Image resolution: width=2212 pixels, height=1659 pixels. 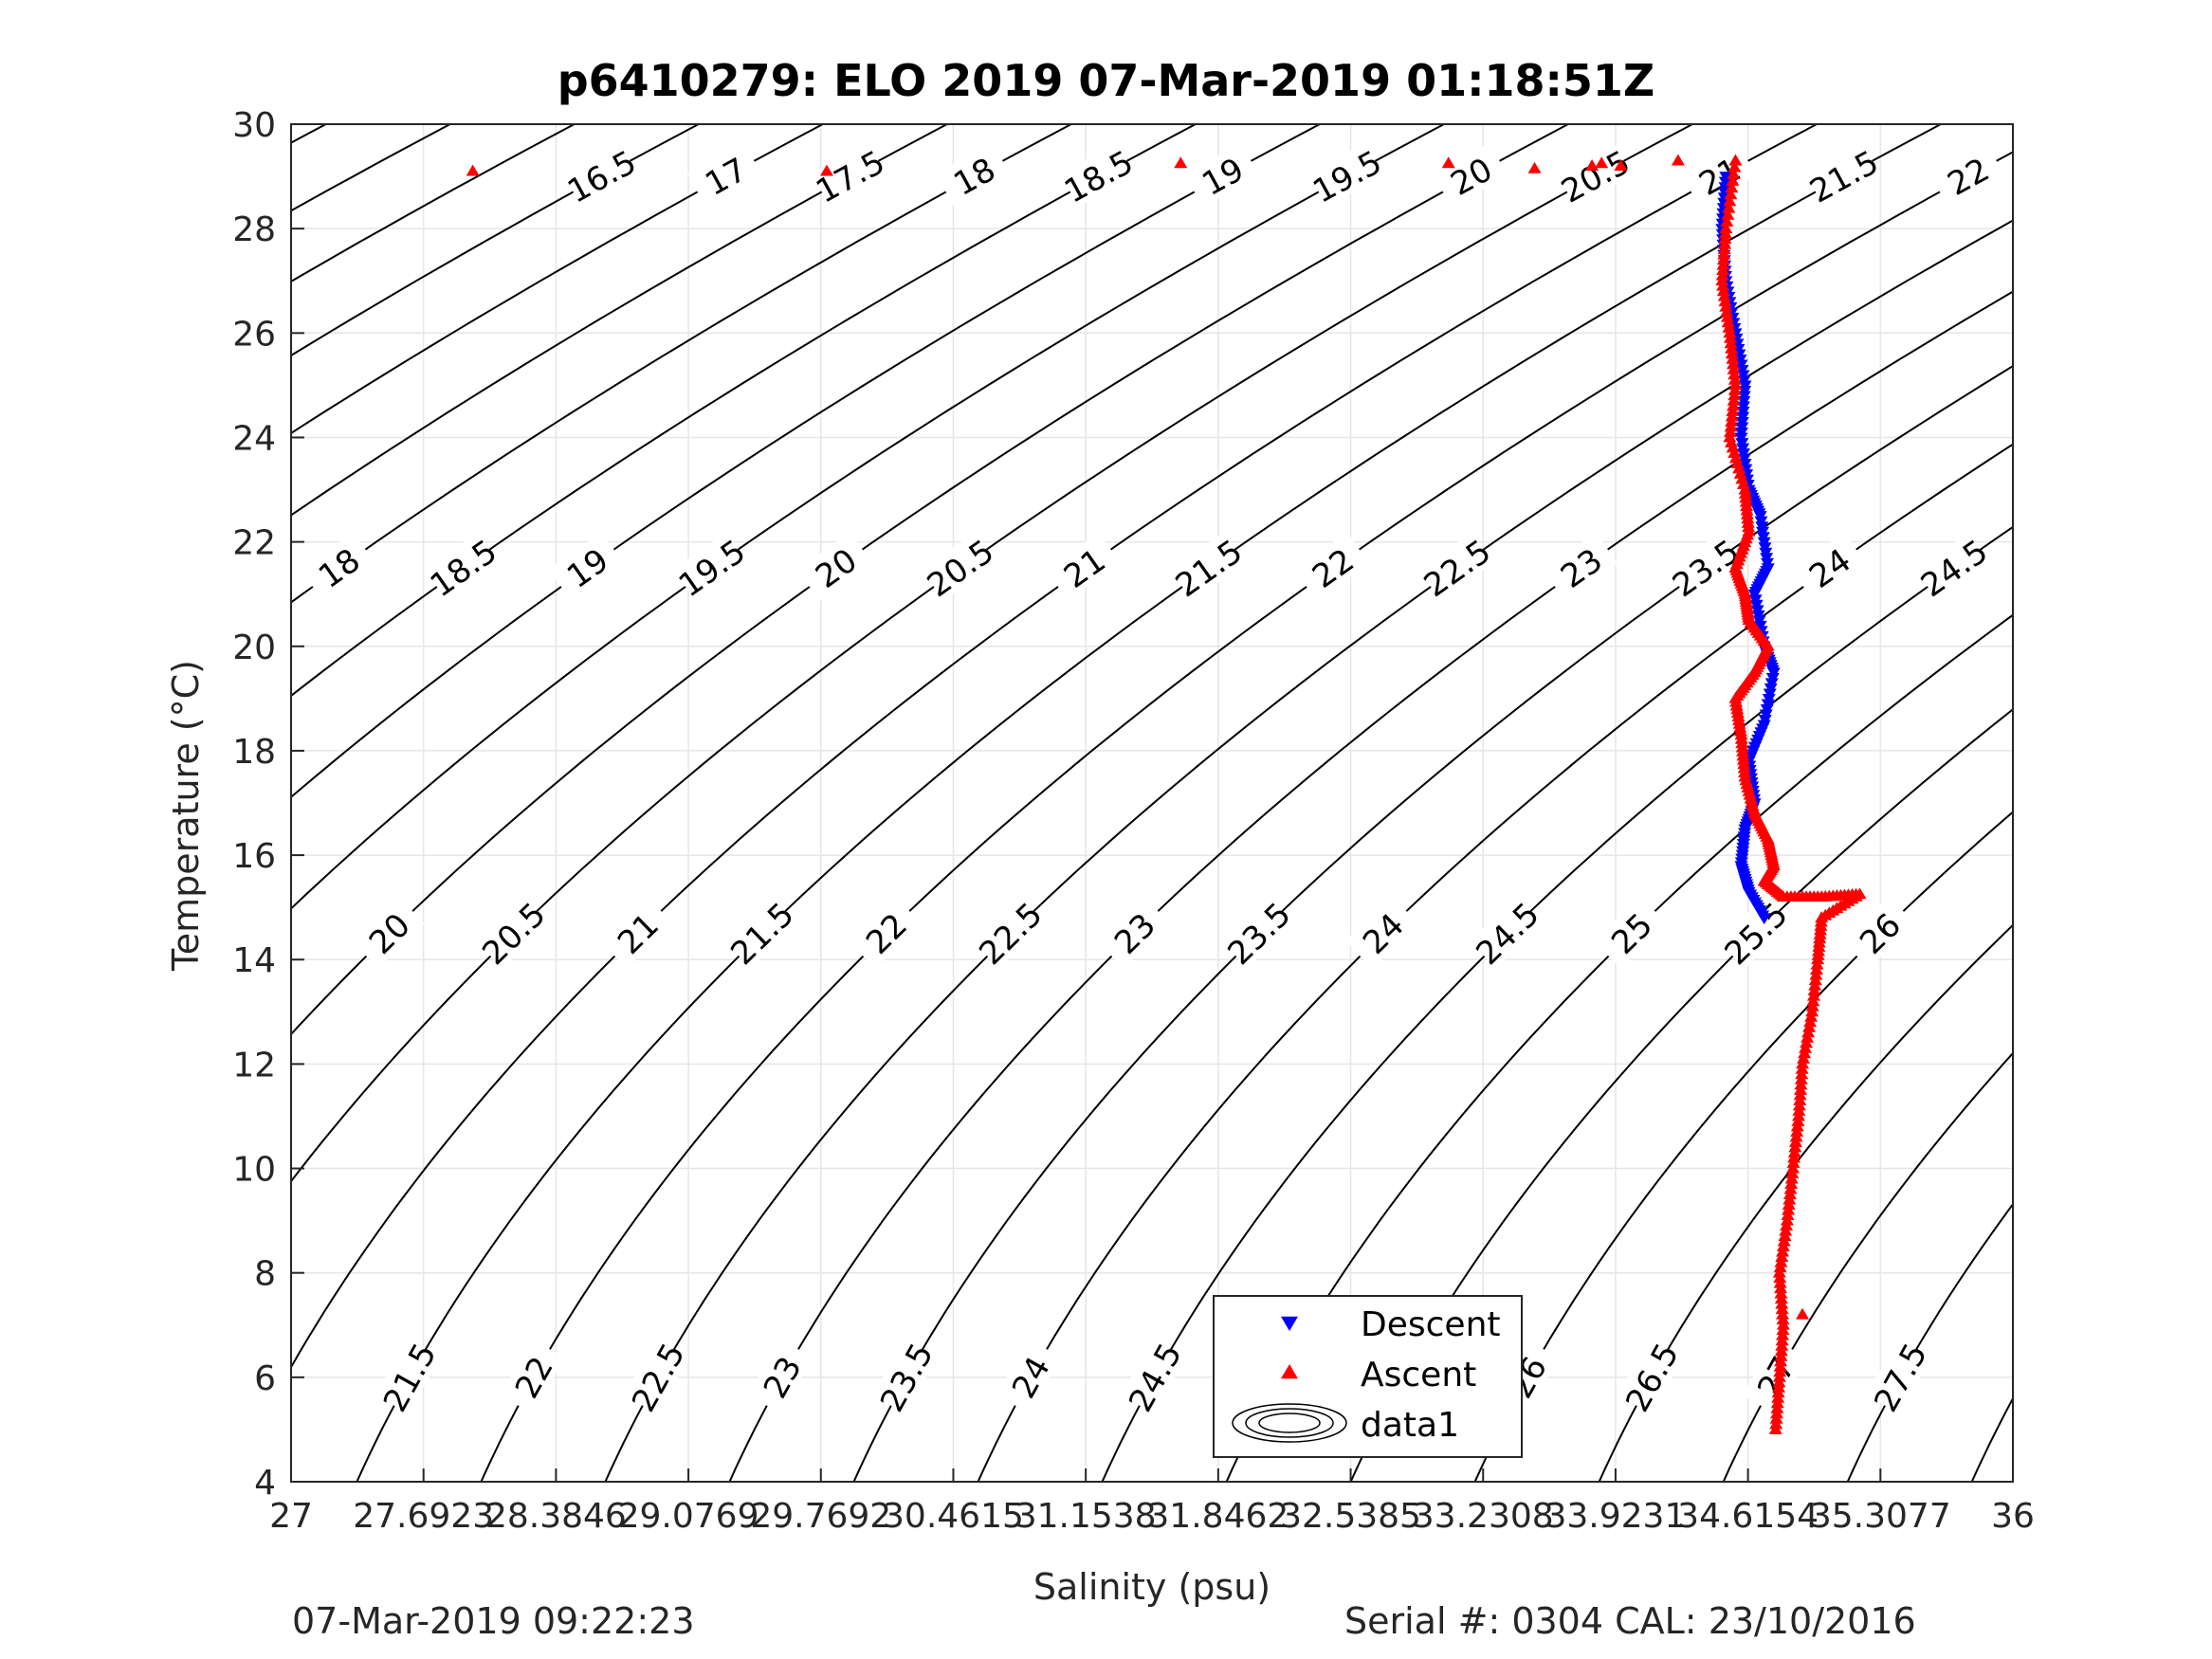 I want to click on x-tick-label: 34.6154, so click(x=1748, y=1516).